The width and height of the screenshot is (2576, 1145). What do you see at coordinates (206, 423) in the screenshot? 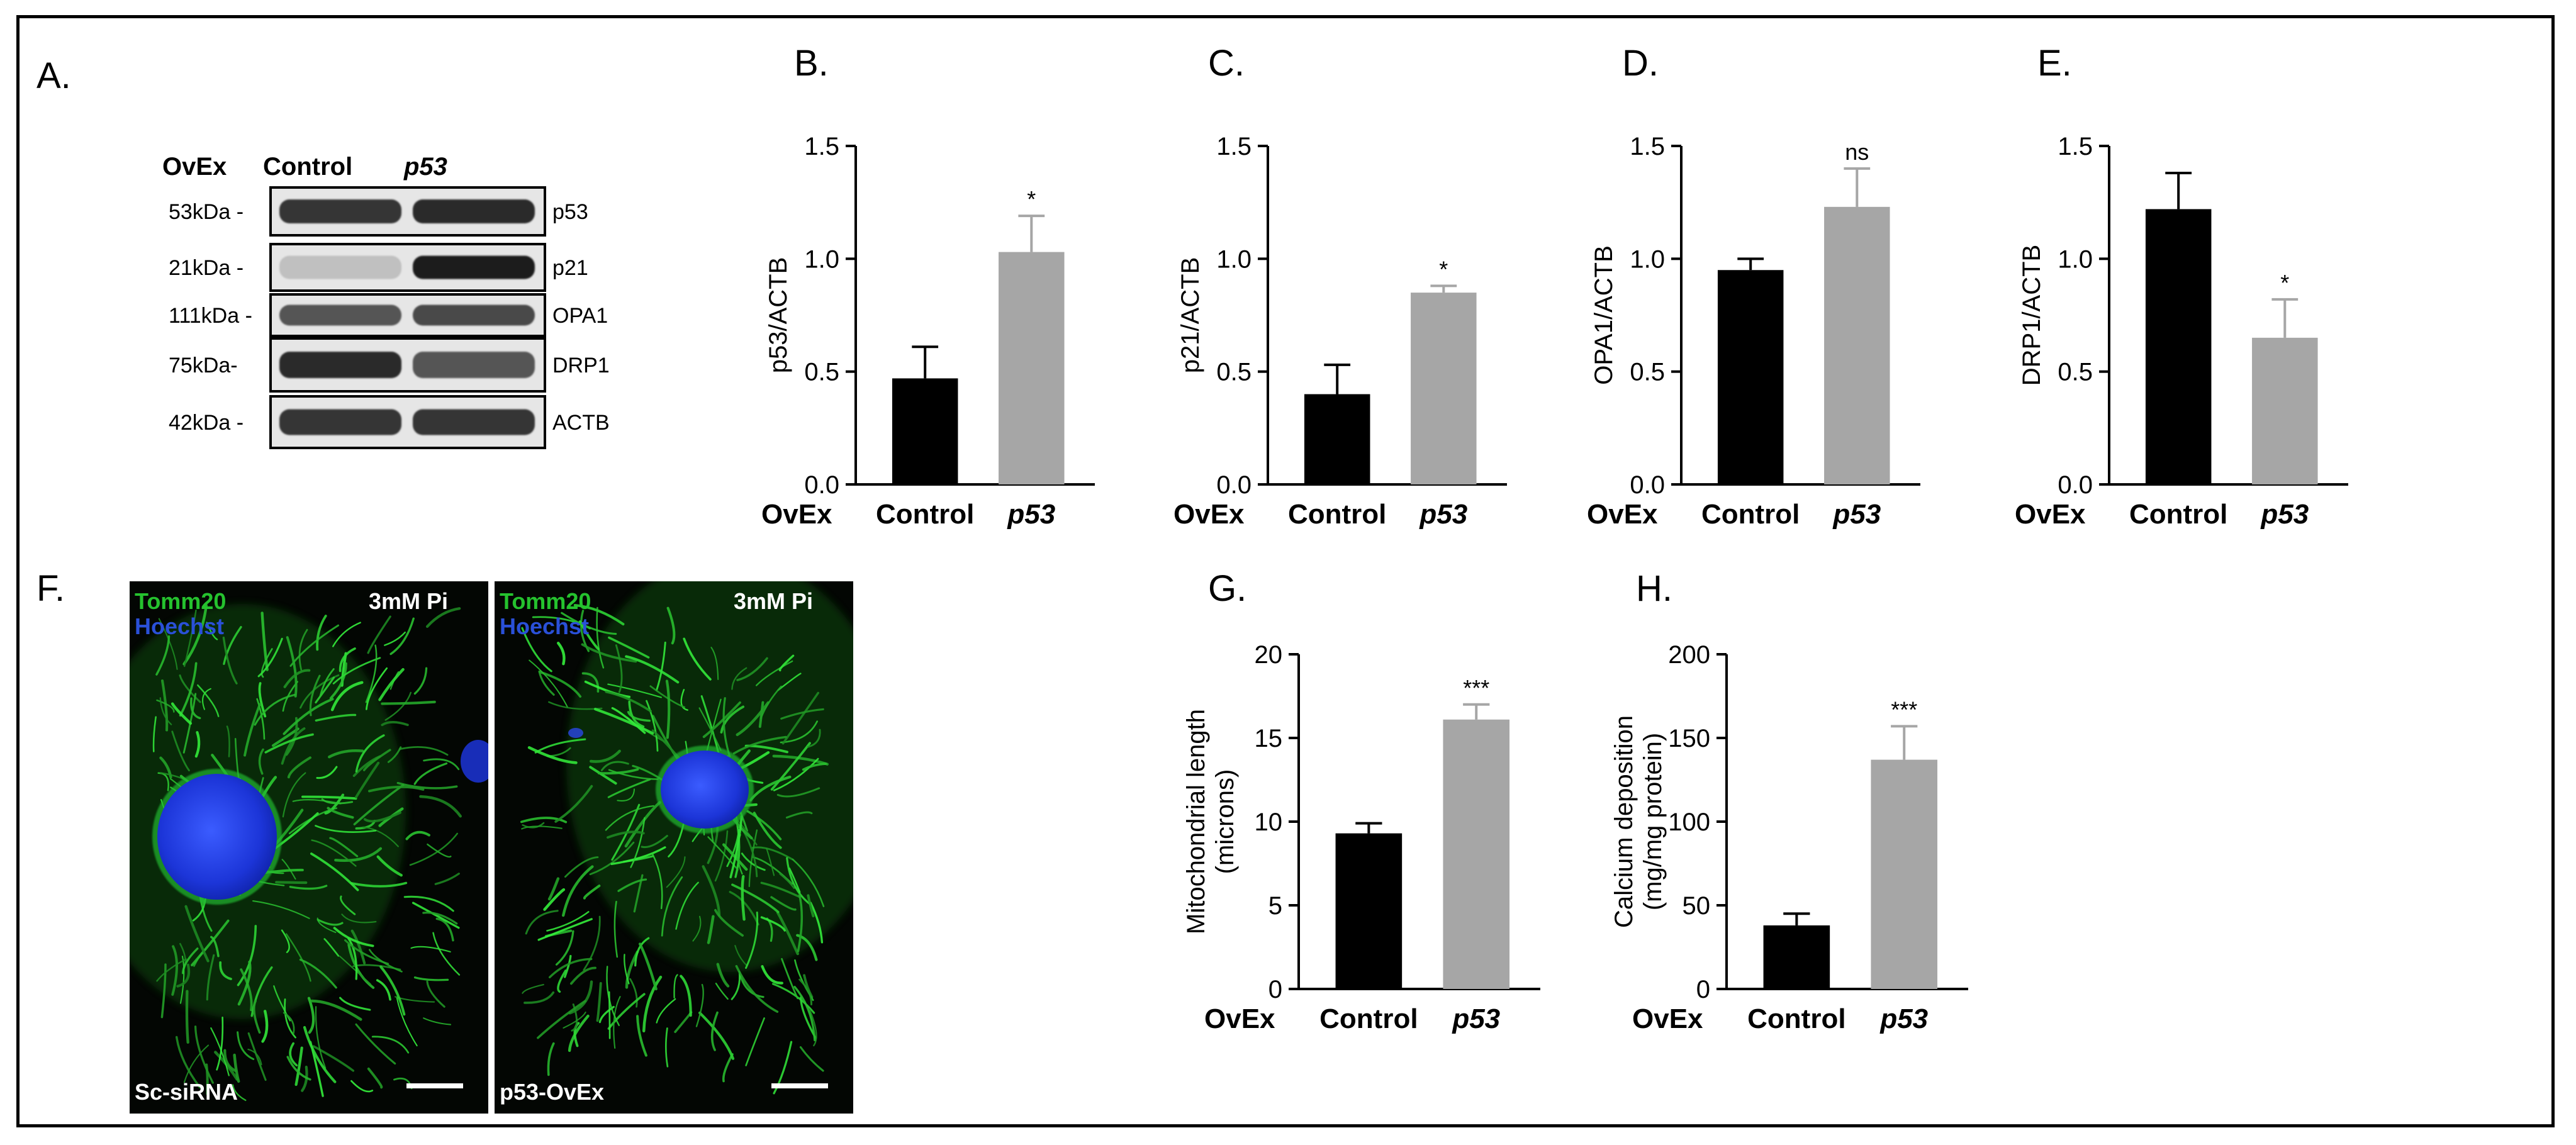
I see `blot-mw-label: 42kDa -` at bounding box center [206, 423].